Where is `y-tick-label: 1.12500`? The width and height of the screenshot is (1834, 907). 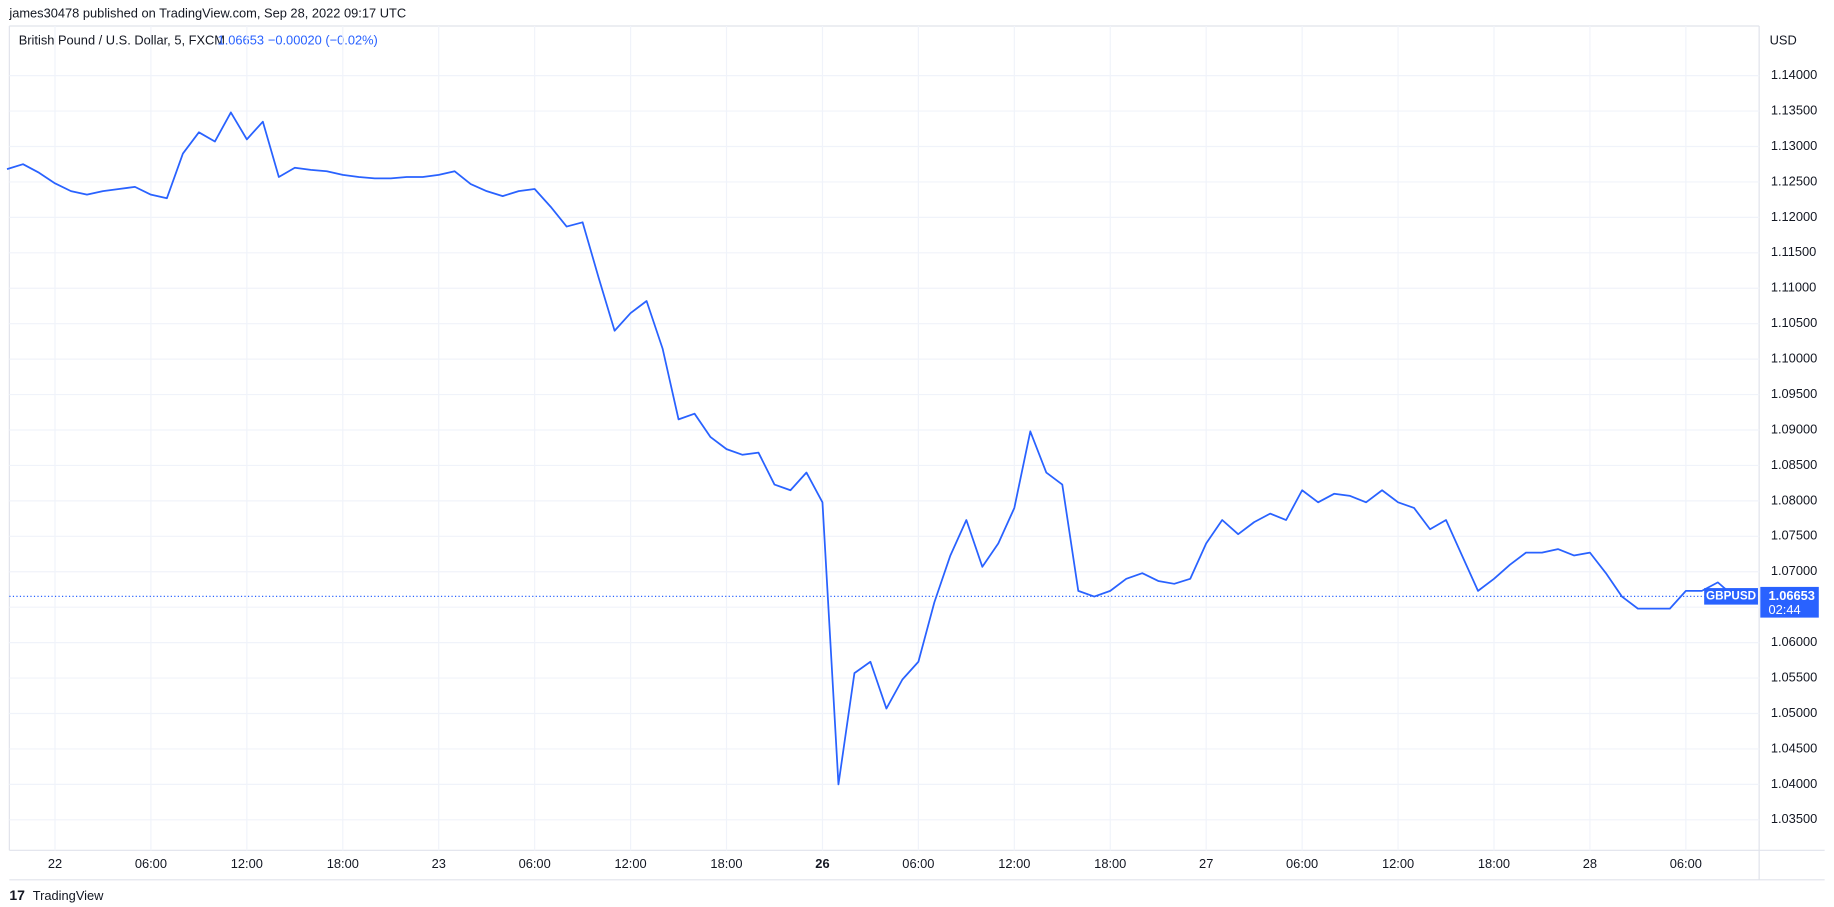
y-tick-label: 1.12500 is located at coordinates (1794, 180).